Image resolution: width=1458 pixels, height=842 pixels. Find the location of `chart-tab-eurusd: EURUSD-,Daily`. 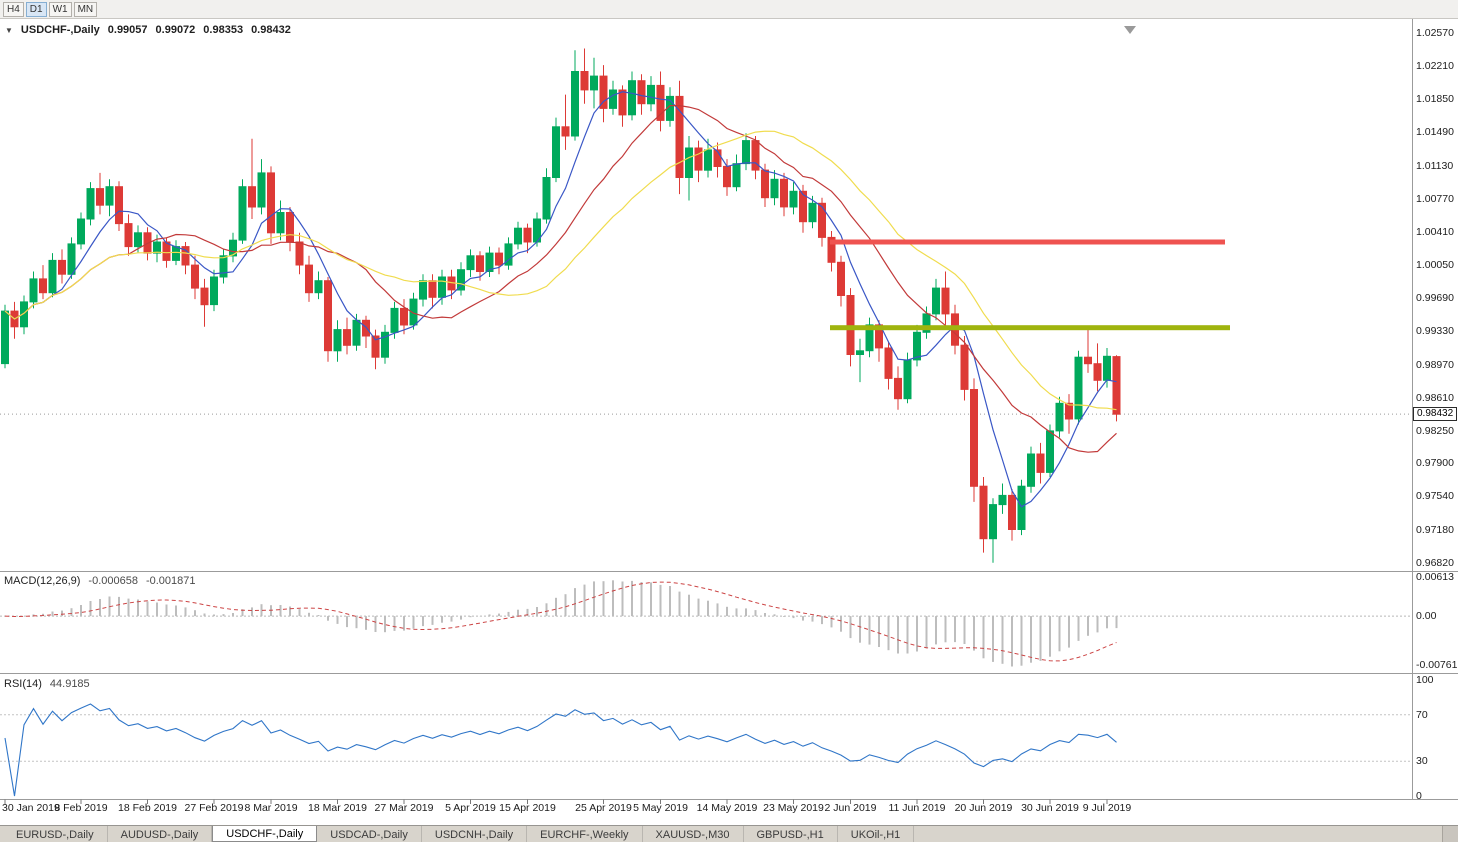

chart-tab-eurusd: EURUSD-,Daily is located at coordinates (55, 834).